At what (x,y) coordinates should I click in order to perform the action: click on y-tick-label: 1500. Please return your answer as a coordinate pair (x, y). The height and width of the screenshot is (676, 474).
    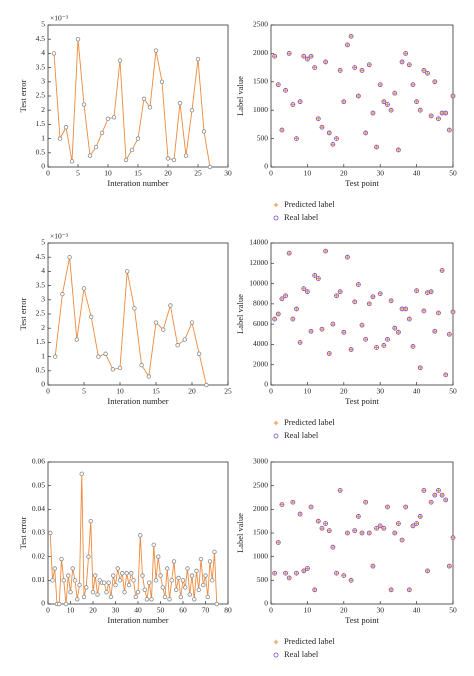
    Looking at the image, I should click on (260, 81).